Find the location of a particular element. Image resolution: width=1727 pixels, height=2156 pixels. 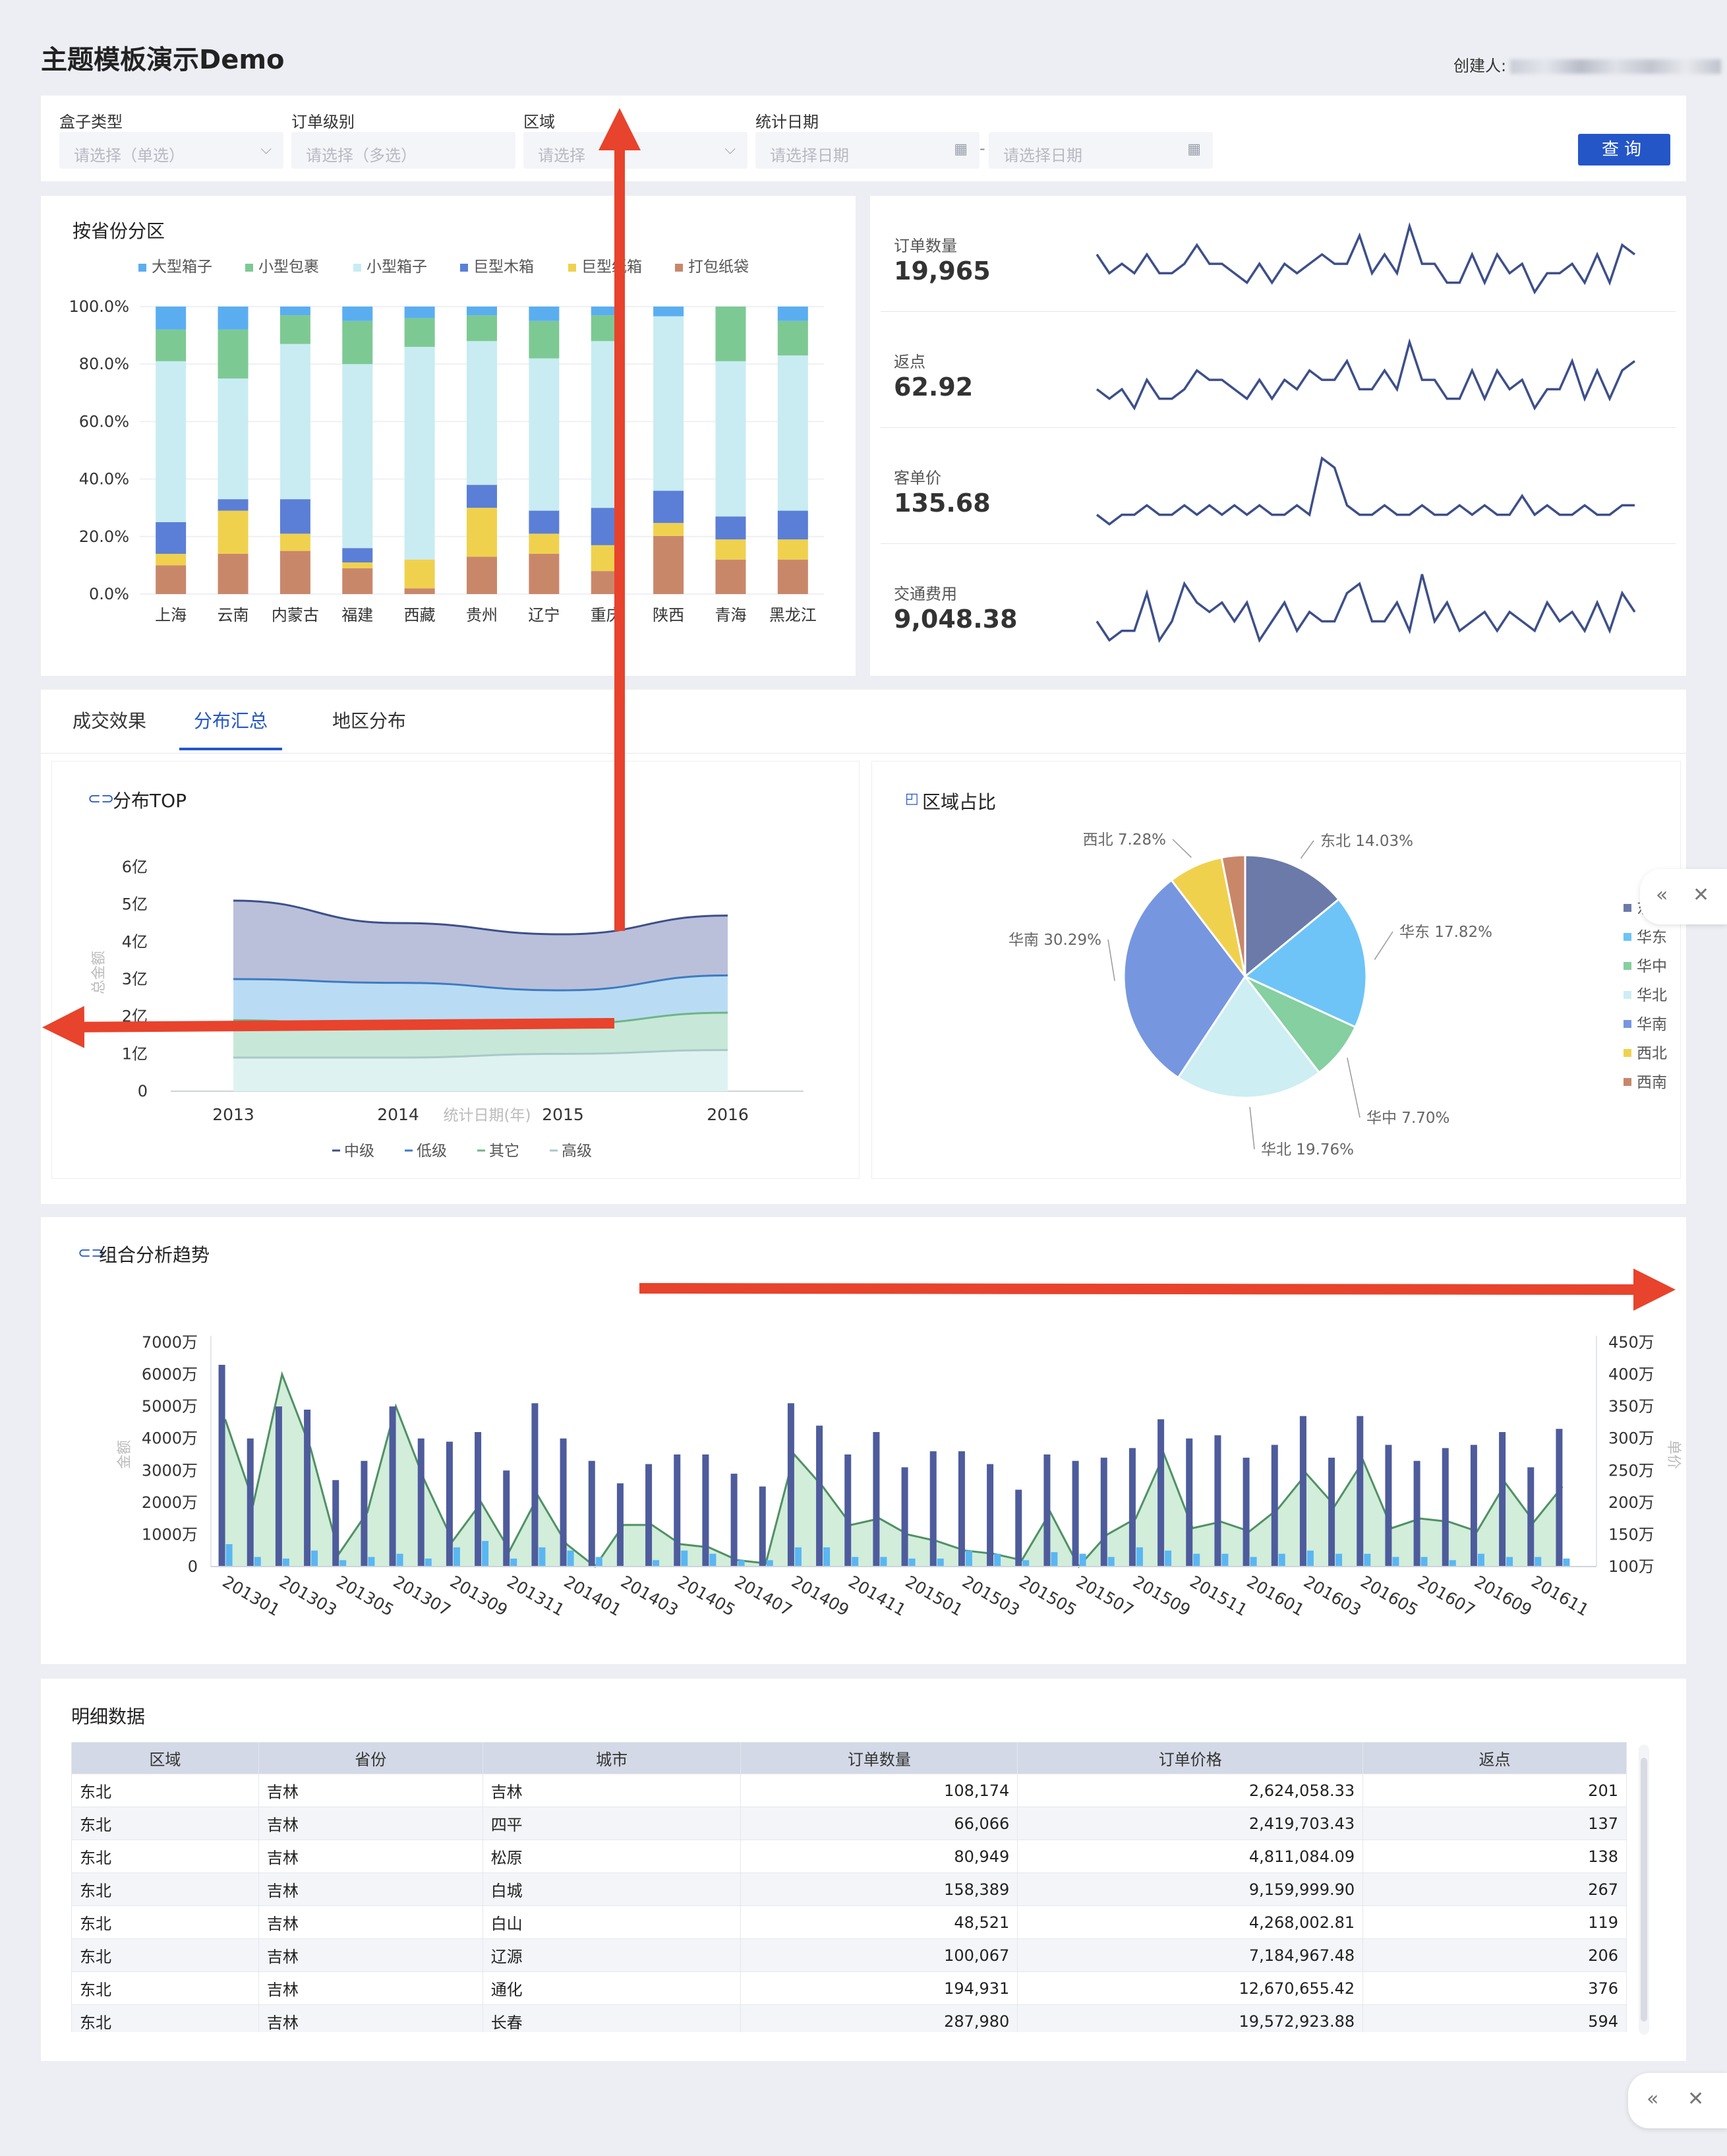

area-chart-title: 分布TOP is located at coordinates (150, 801).